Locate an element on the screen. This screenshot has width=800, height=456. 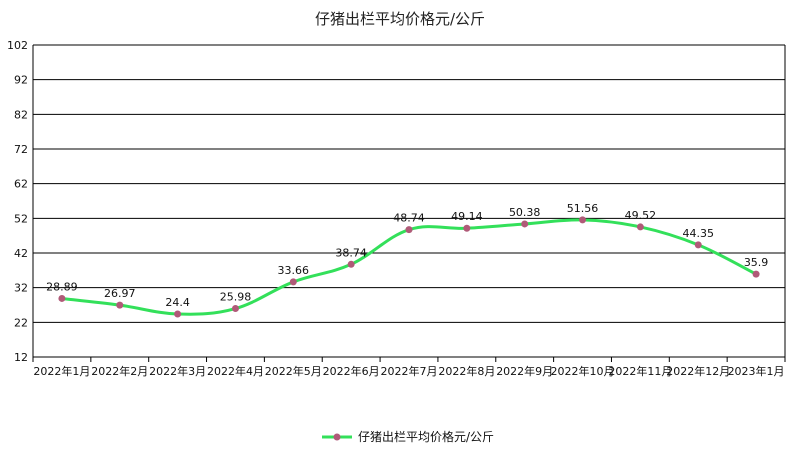
x-tick-label: 2022年5月 is located at coordinates (293, 371).